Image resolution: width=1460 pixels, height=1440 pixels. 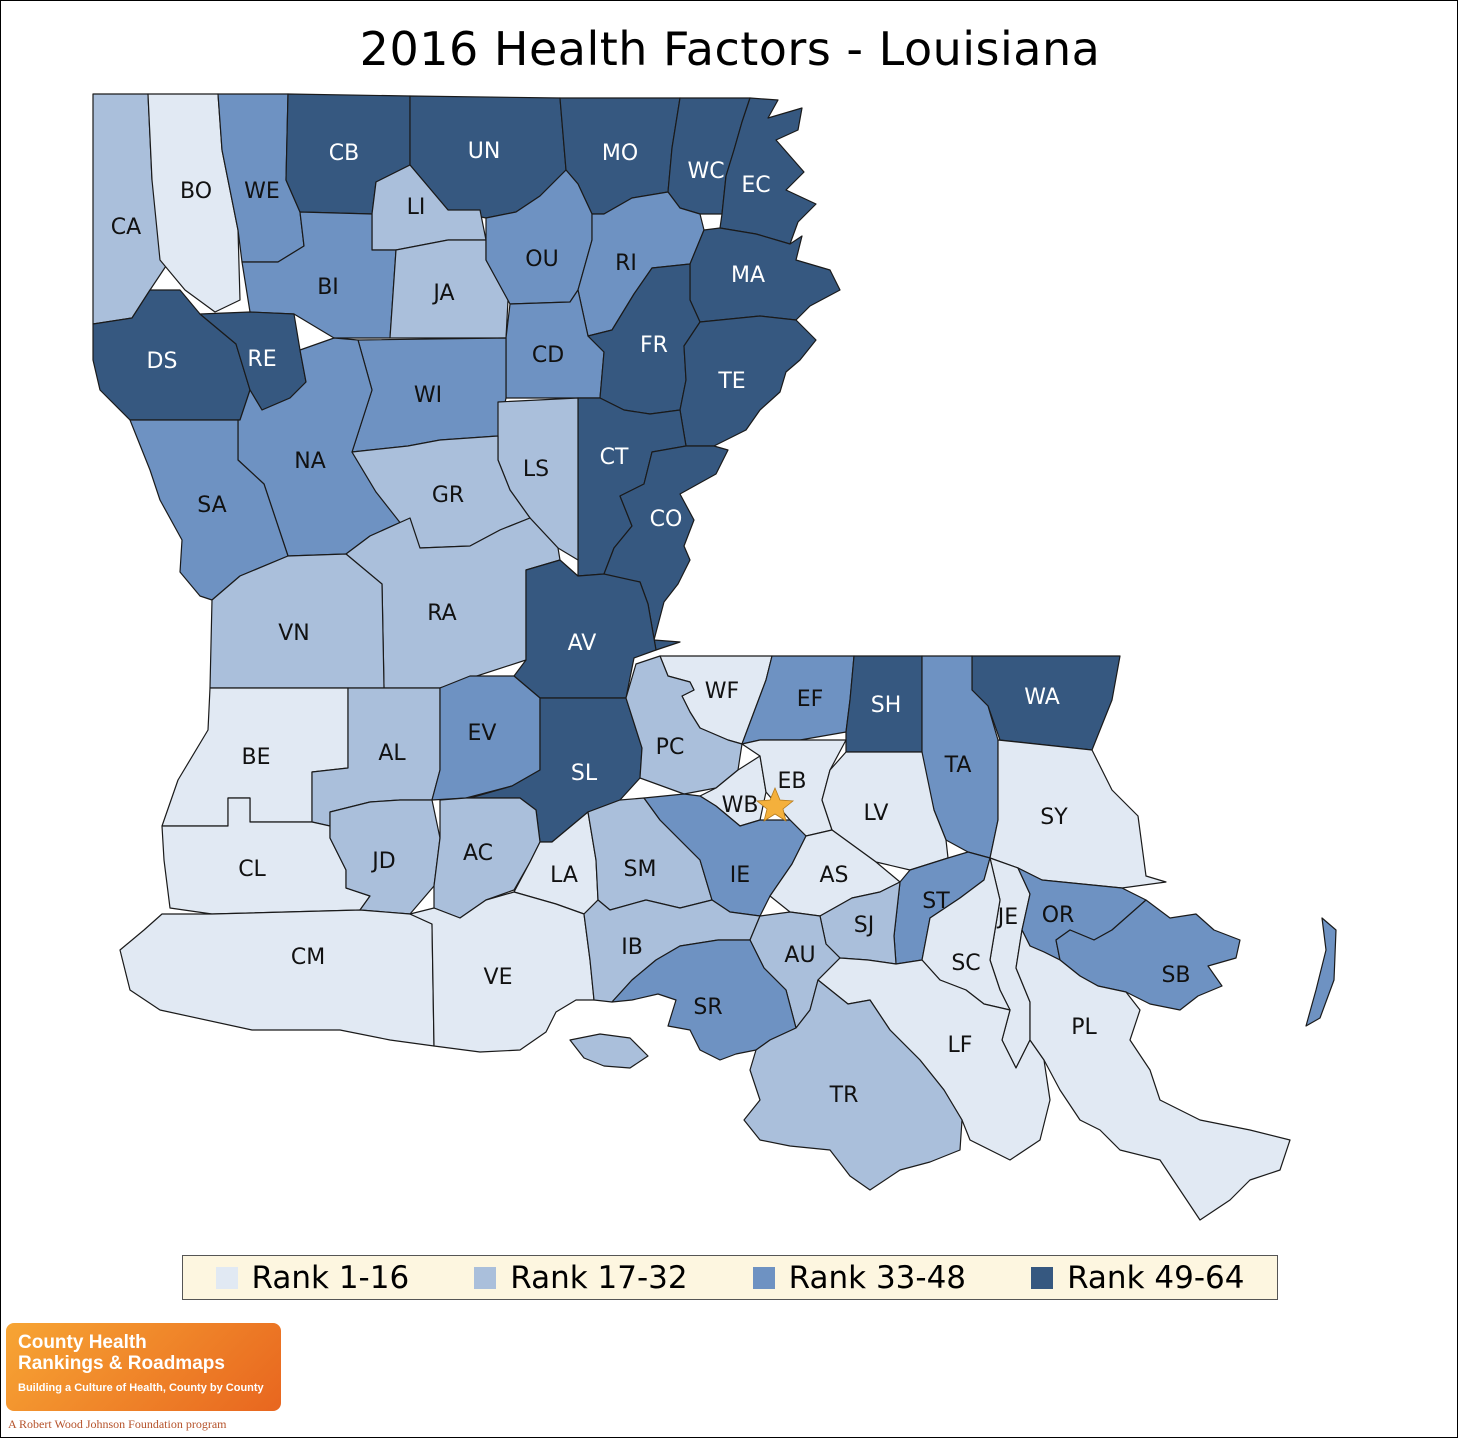 What do you see at coordinates (121, 1363) in the screenshot?
I see `logo-line2: Rankings & Roadmaps` at bounding box center [121, 1363].